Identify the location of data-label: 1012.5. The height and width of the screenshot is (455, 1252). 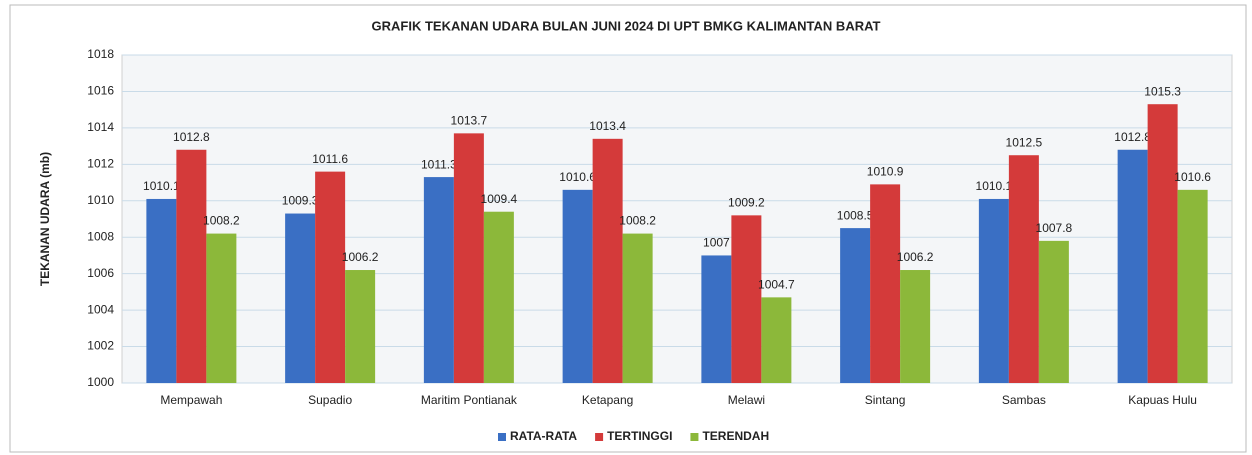
(1024, 142).